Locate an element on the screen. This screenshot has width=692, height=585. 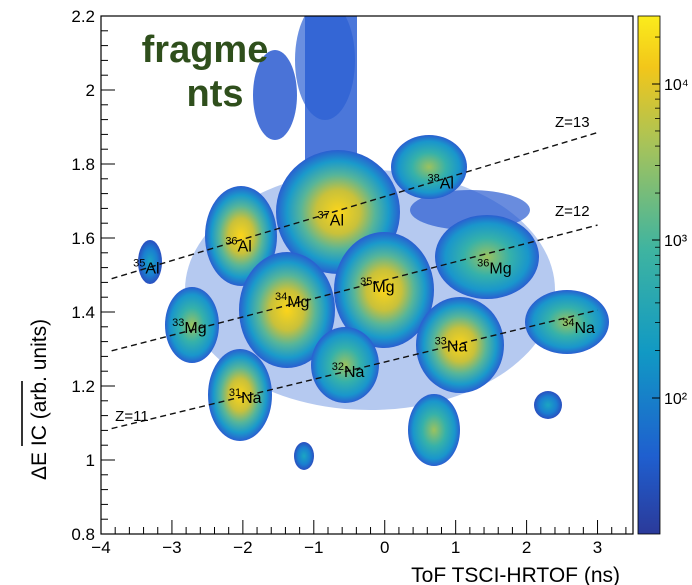
isotope-label: 35Al is located at coordinates (146, 268).